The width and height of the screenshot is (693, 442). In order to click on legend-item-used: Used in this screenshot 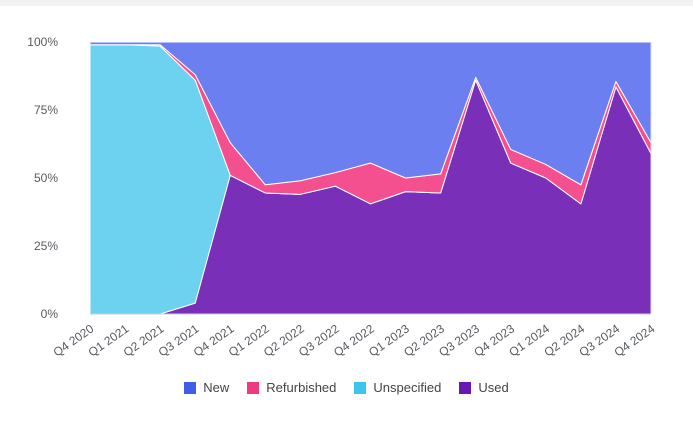, I will do `click(484, 387)`.